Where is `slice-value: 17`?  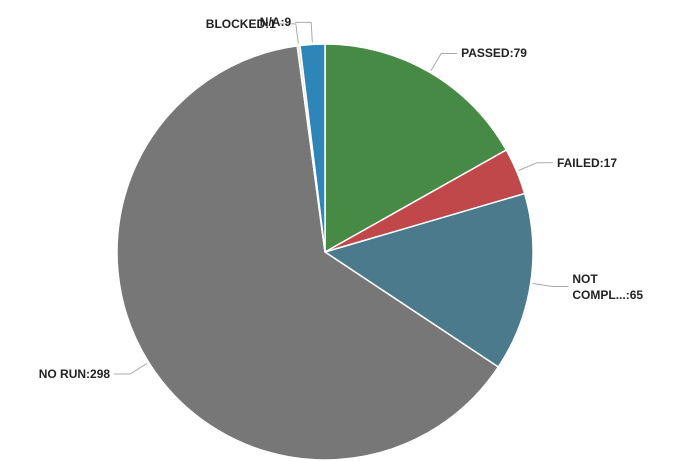
slice-value: 17 is located at coordinates (610, 162).